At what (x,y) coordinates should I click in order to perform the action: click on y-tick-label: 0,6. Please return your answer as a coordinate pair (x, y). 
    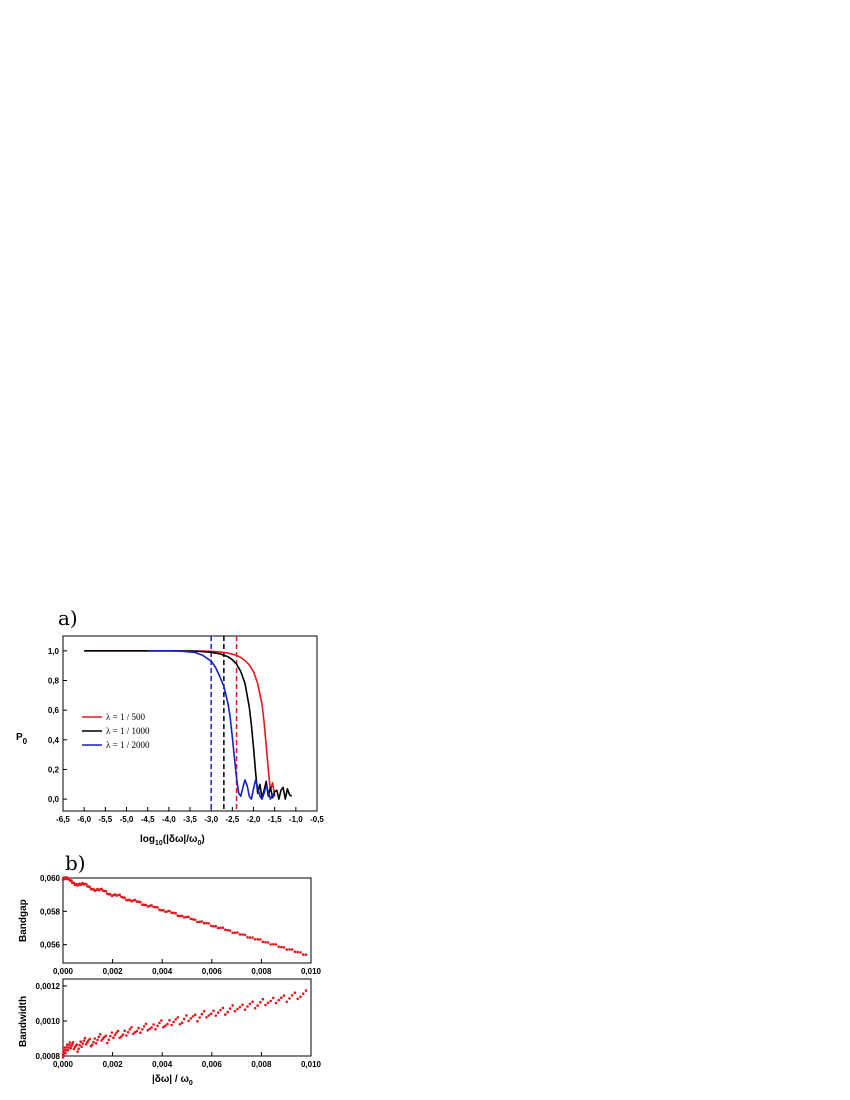
    Looking at the image, I should click on (54, 710).